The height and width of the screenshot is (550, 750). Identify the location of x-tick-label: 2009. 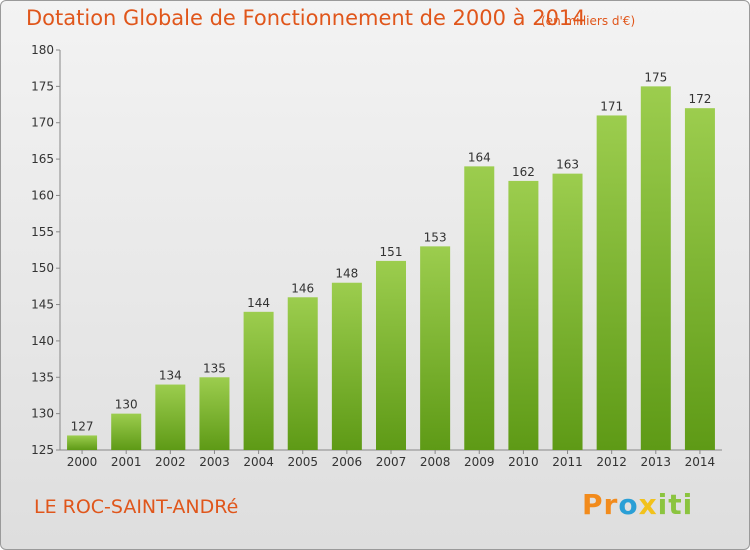
(479, 462).